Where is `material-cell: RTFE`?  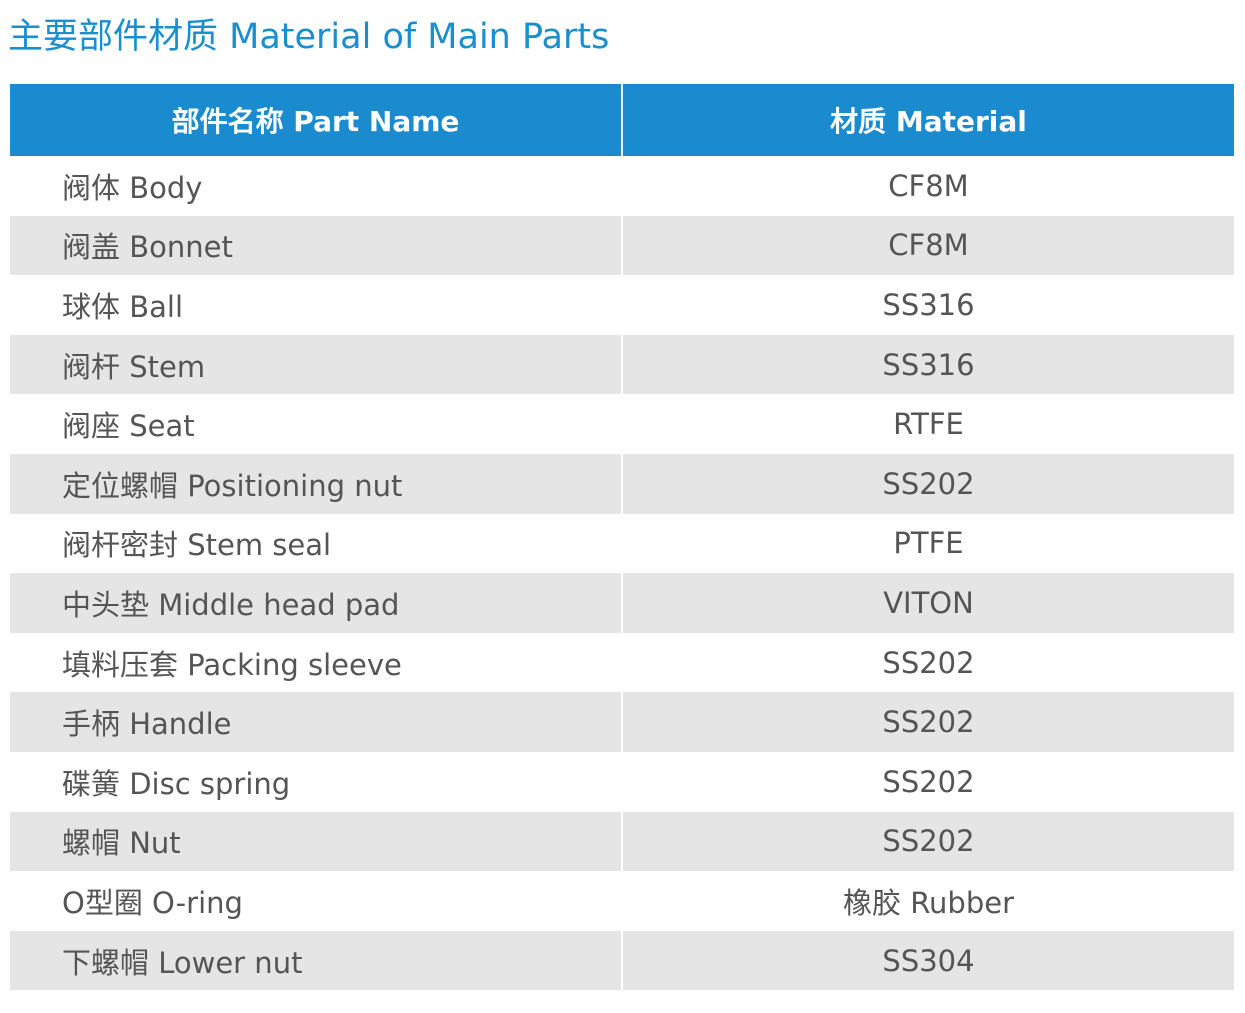 material-cell: RTFE is located at coordinates (928, 424).